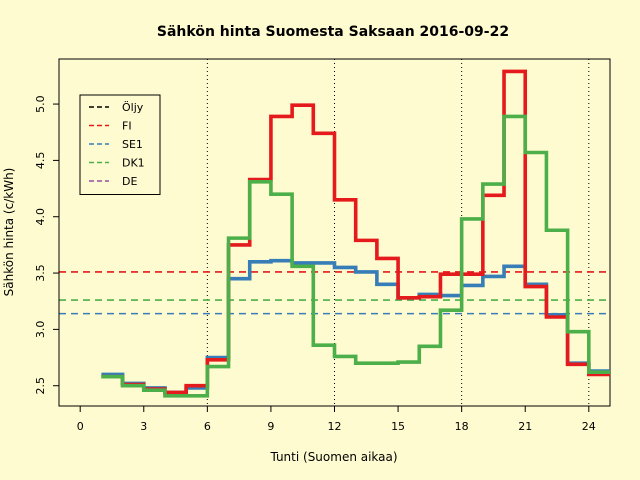  I want to click on x-tick-label: 12, so click(335, 426).